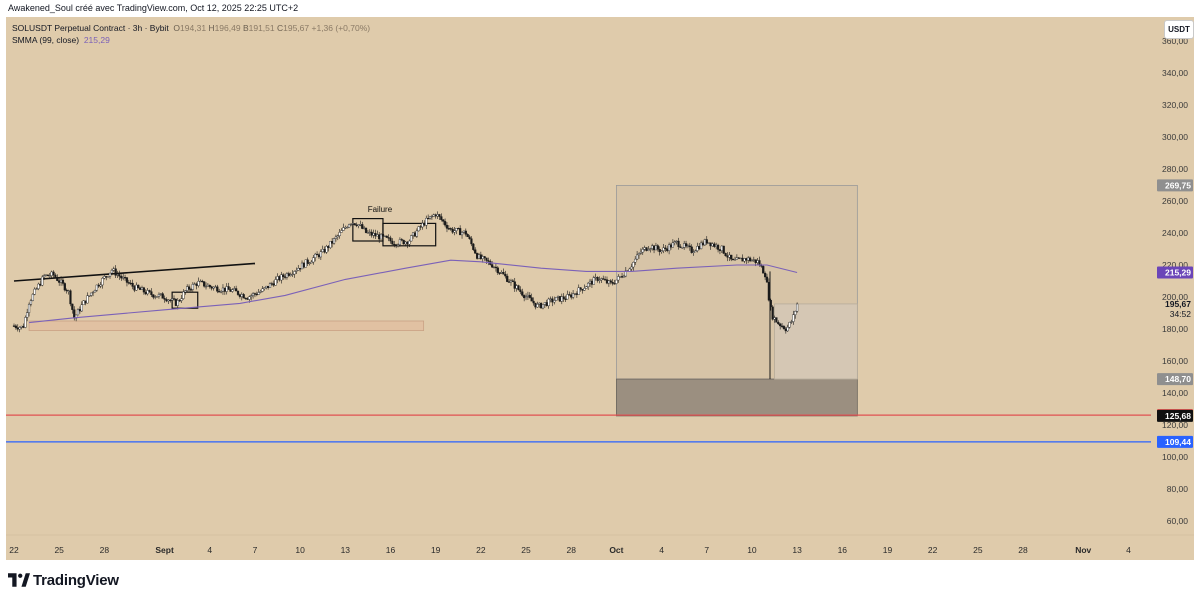  Describe the element at coordinates (1175, 379) in the screenshot. I see `price-label-bg` at that location.